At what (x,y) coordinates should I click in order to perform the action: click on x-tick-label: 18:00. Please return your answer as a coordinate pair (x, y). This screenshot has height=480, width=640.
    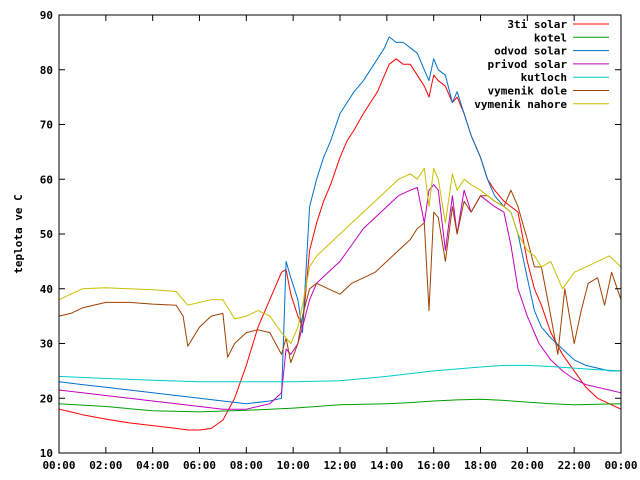
    Looking at the image, I should click on (480, 465).